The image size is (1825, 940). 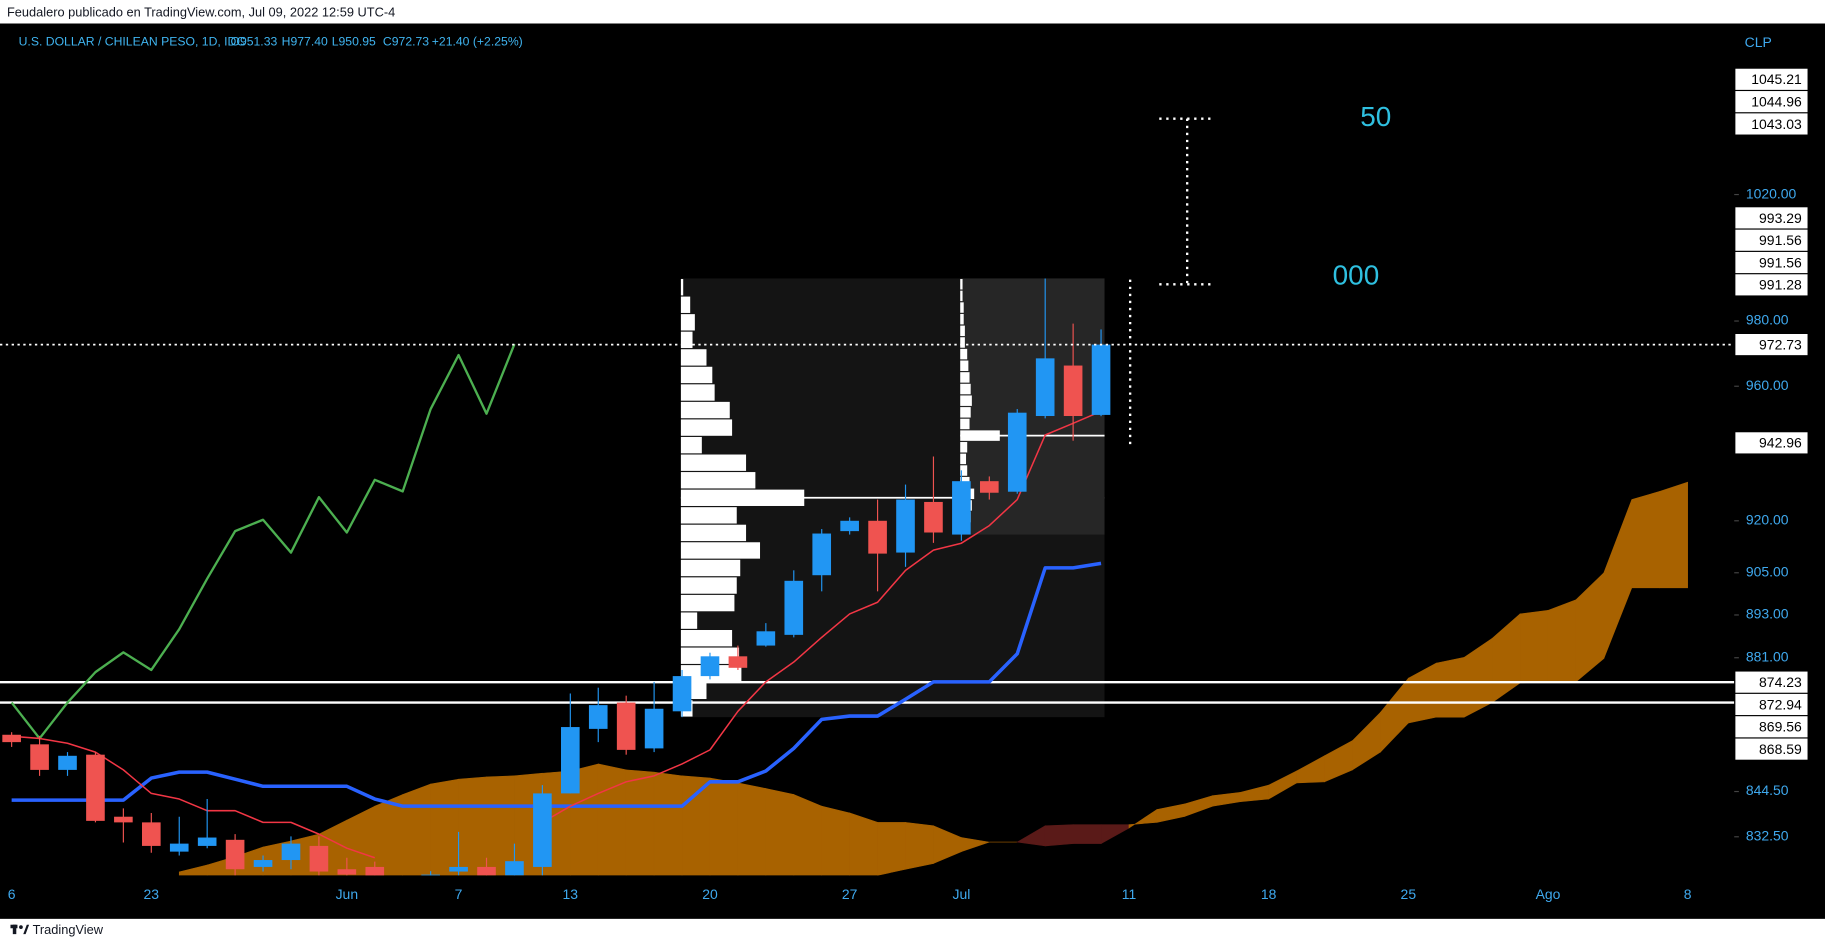 I want to click on brand-logo, so click(x=20, y=929).